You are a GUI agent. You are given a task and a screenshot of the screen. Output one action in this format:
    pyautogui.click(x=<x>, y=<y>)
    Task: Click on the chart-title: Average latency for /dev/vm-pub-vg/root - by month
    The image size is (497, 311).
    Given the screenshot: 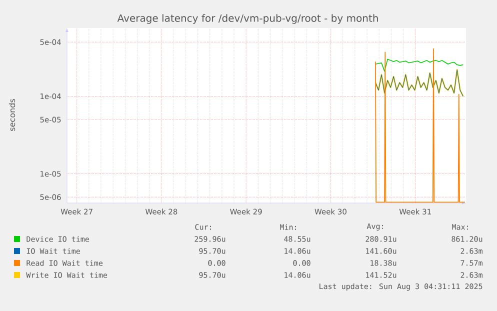 What is the action you would take?
    pyautogui.click(x=247, y=19)
    